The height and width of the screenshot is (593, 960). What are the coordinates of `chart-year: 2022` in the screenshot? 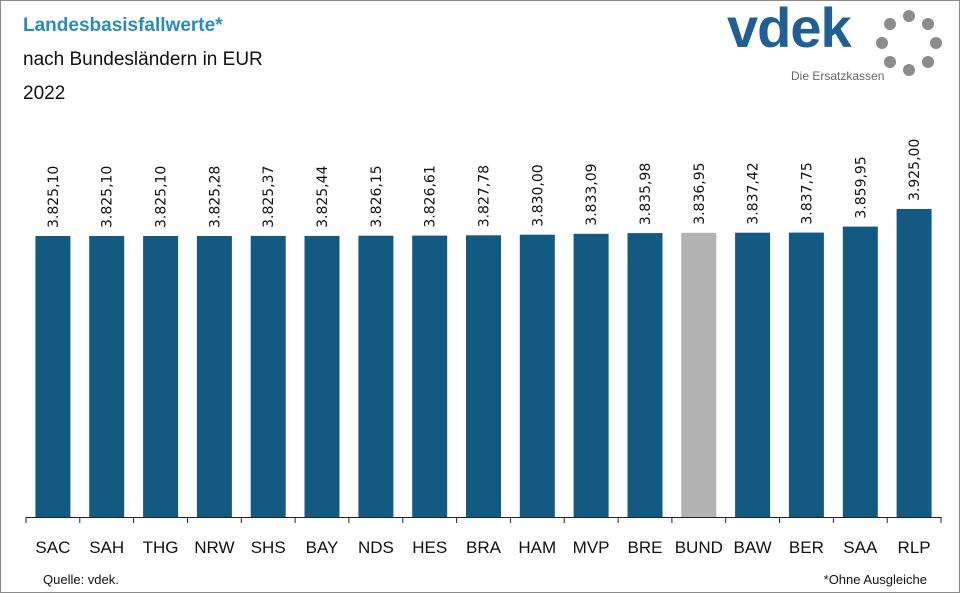 It's located at (44, 93).